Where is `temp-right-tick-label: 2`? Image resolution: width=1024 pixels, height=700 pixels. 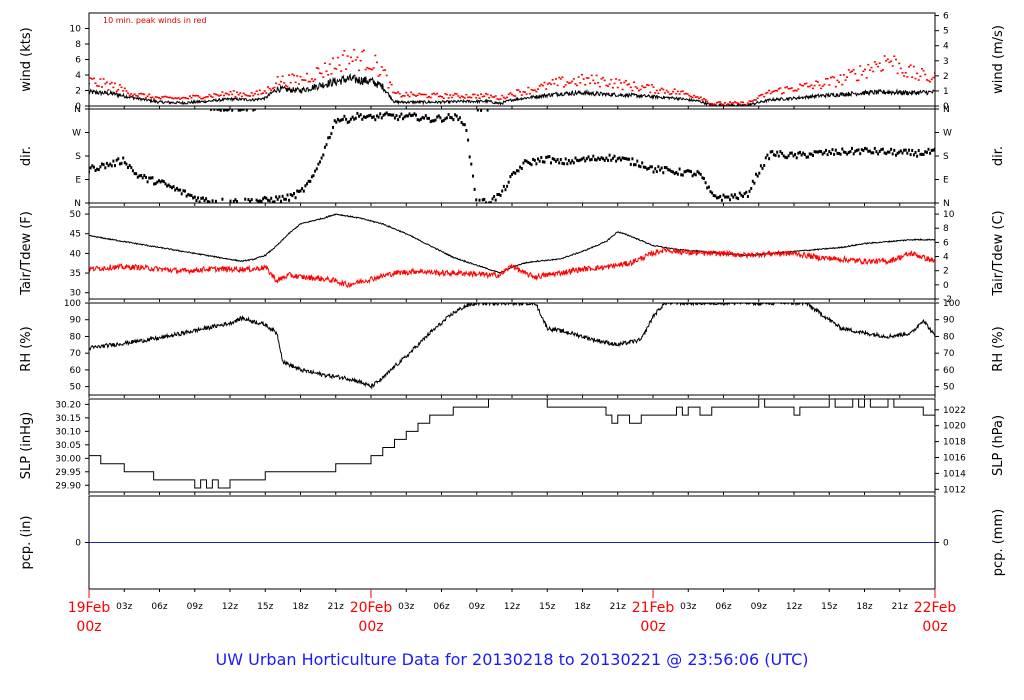 temp-right-tick-label: 2 is located at coordinates (946, 272).